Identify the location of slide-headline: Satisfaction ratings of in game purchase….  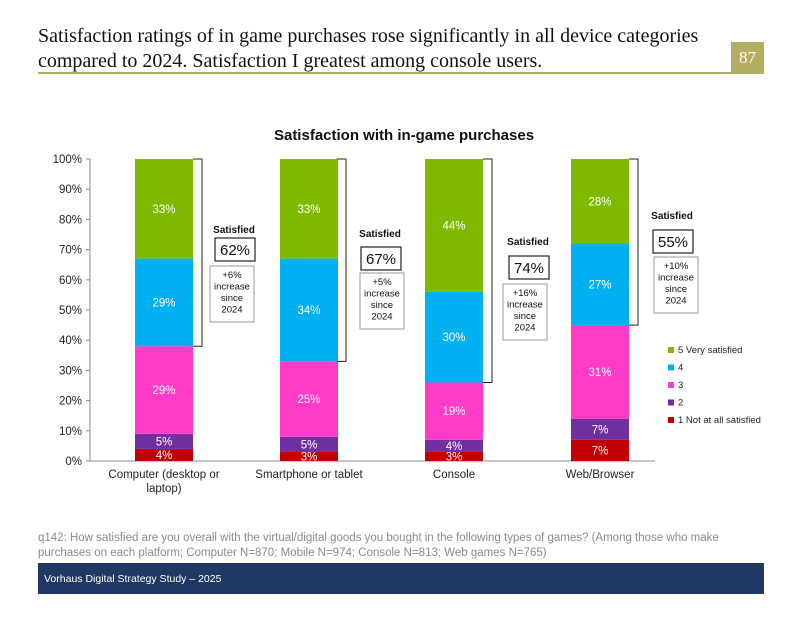
(368, 48).